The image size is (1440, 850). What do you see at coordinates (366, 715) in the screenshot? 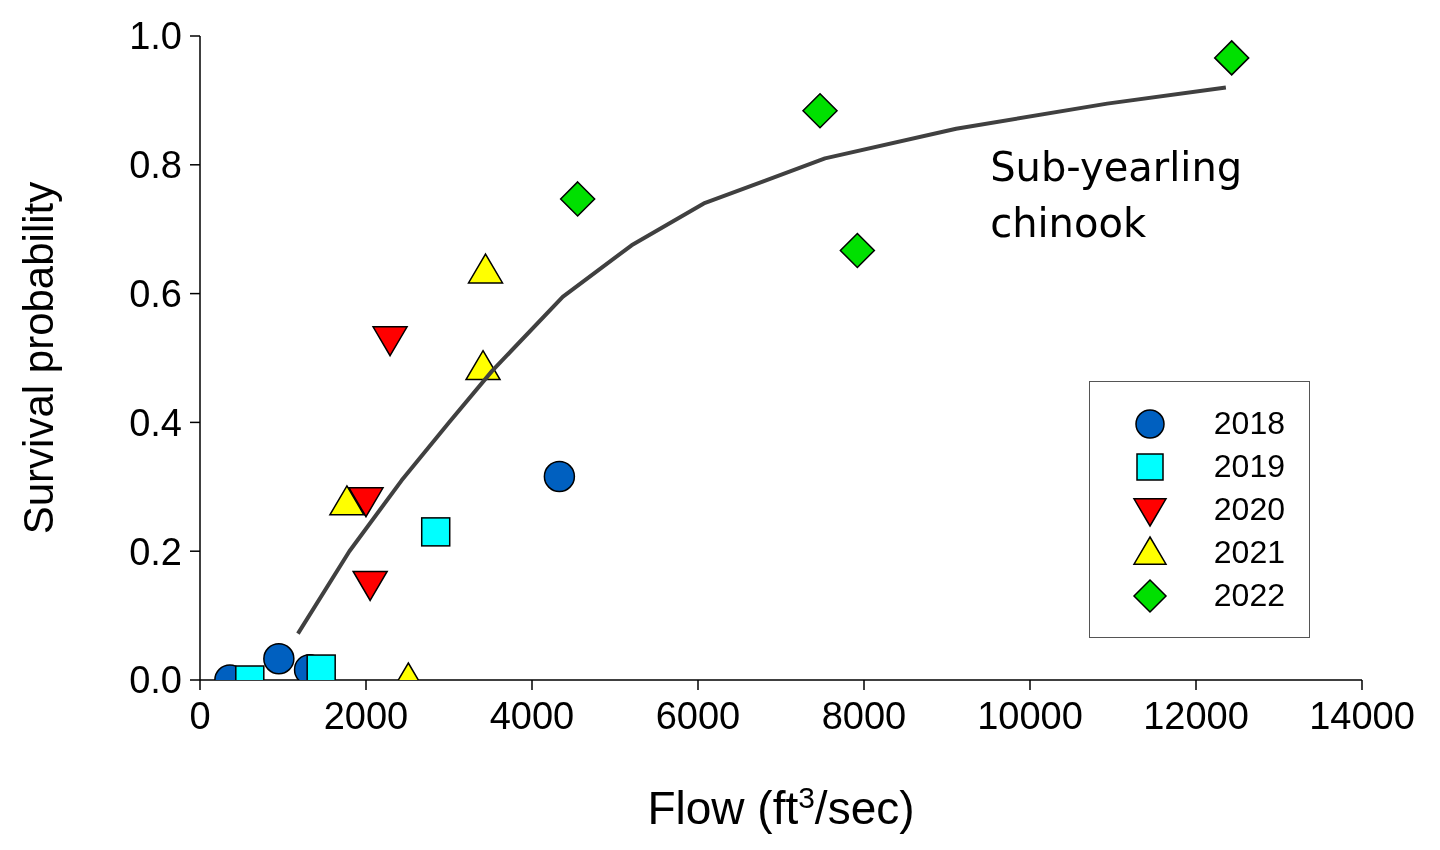
I see `x-tick-label: 2000` at bounding box center [366, 715].